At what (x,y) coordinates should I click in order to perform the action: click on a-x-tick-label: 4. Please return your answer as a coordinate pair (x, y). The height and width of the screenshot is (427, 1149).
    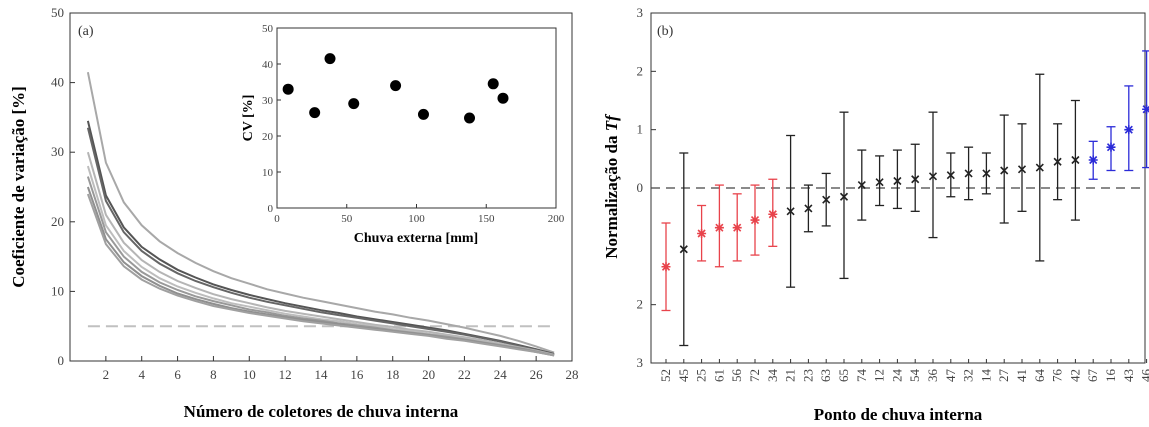
    Looking at the image, I should click on (141, 374).